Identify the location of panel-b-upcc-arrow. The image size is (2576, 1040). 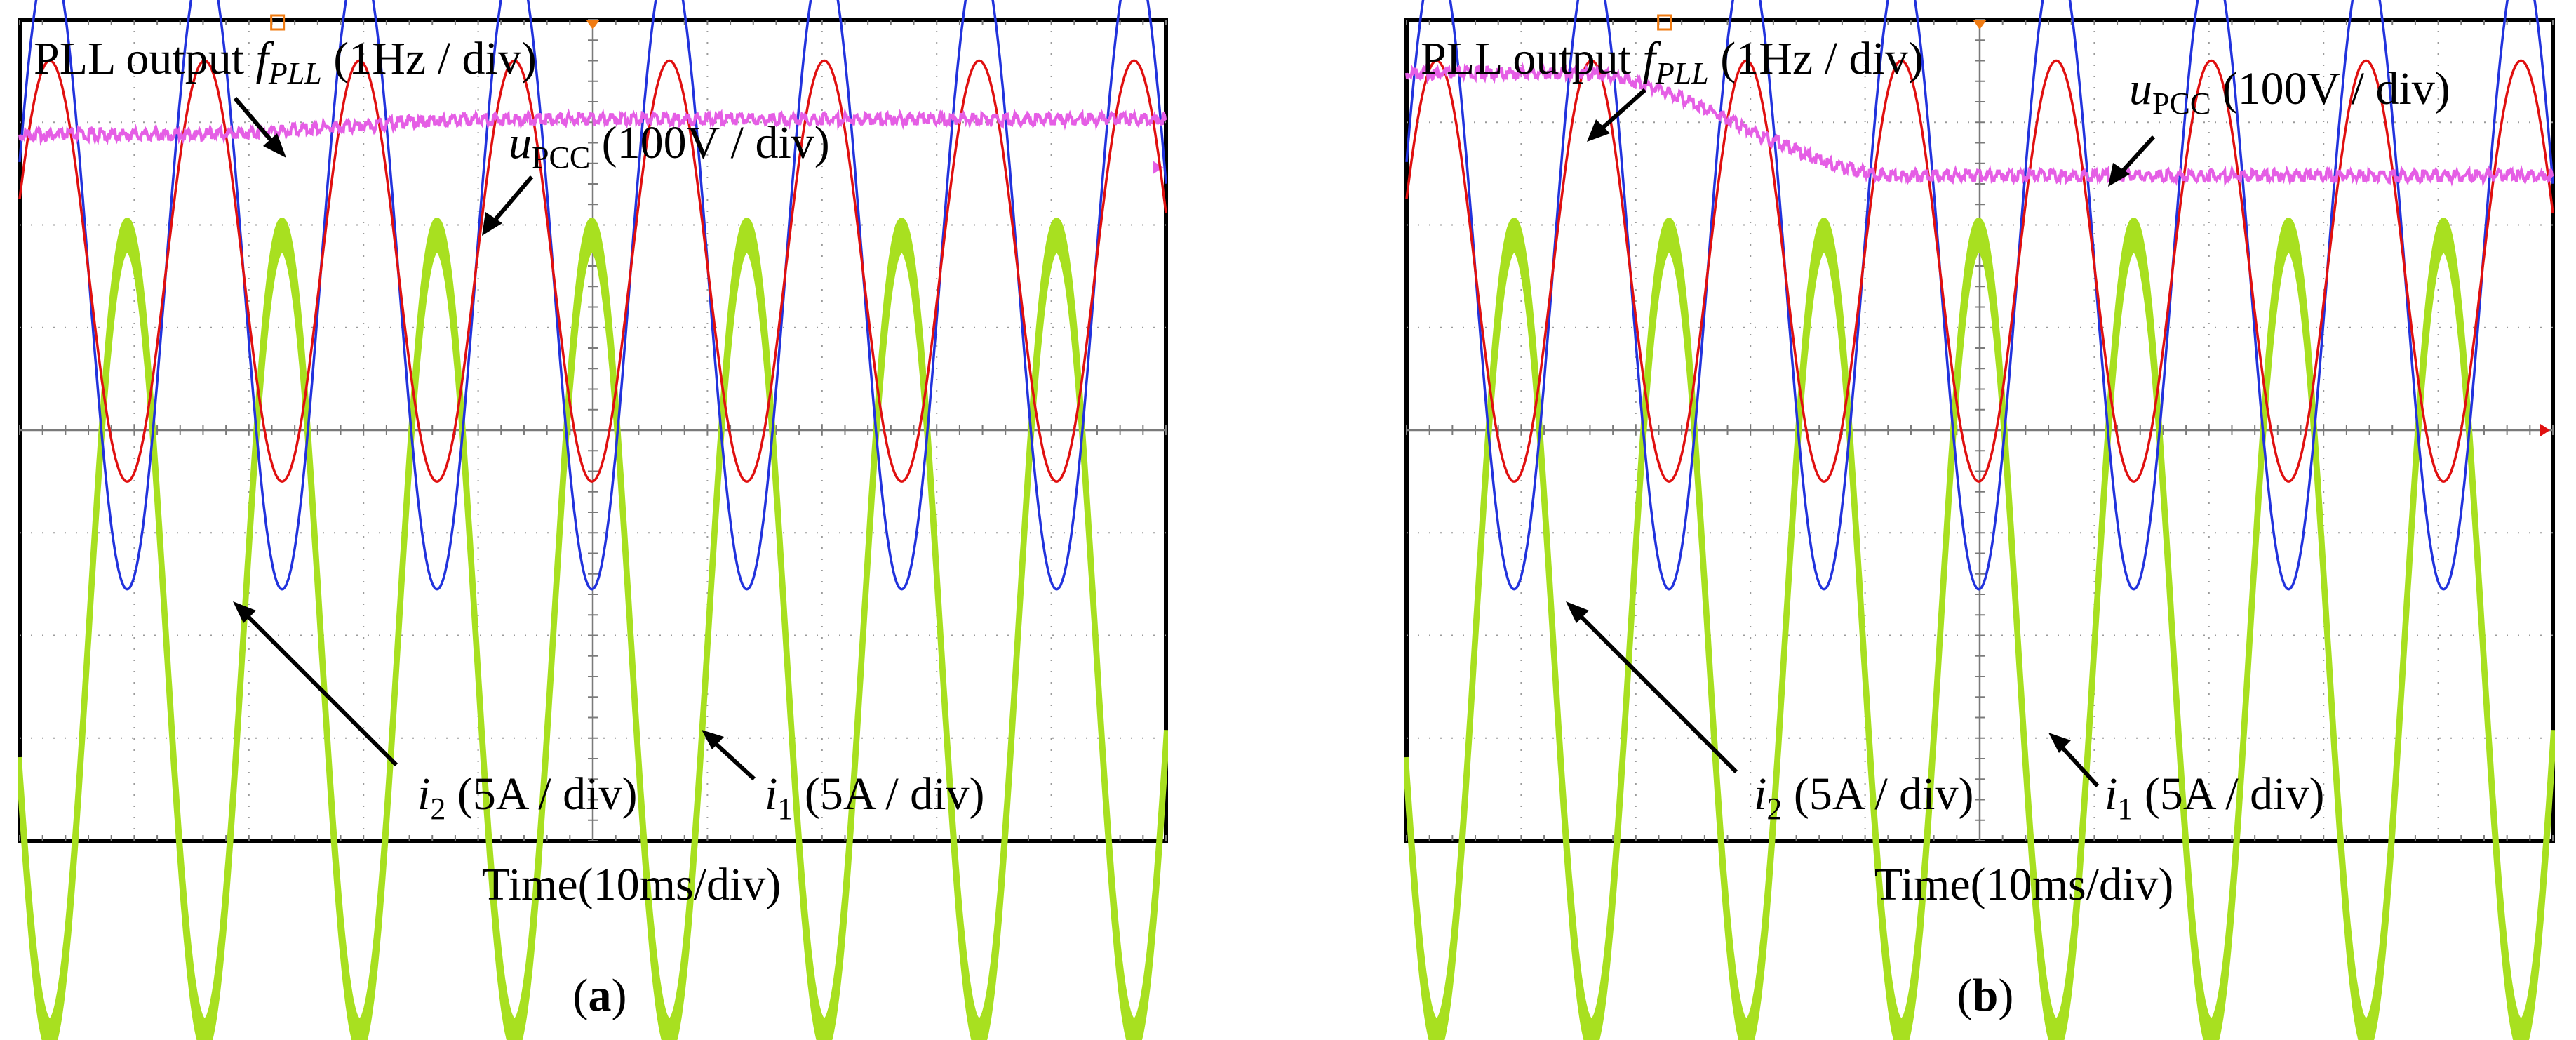
(2136, 156).